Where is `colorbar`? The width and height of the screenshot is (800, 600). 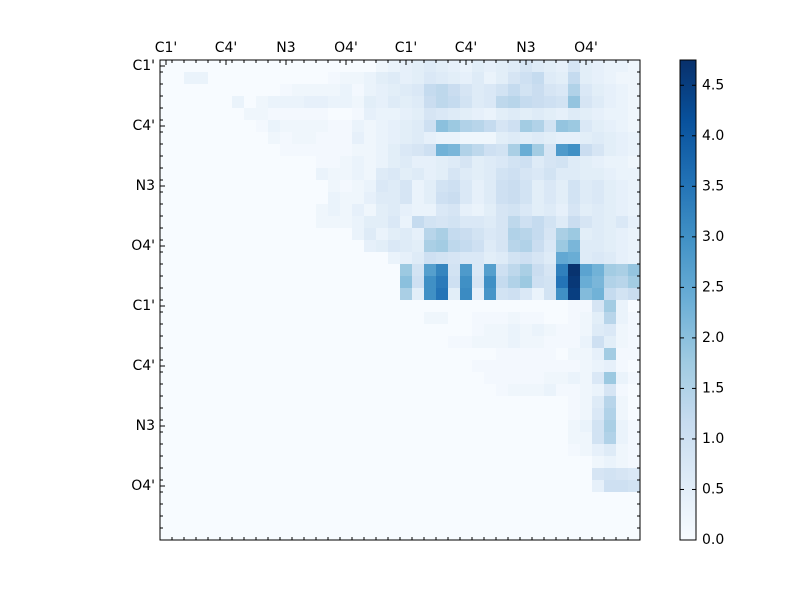
colorbar is located at coordinates (688, 300).